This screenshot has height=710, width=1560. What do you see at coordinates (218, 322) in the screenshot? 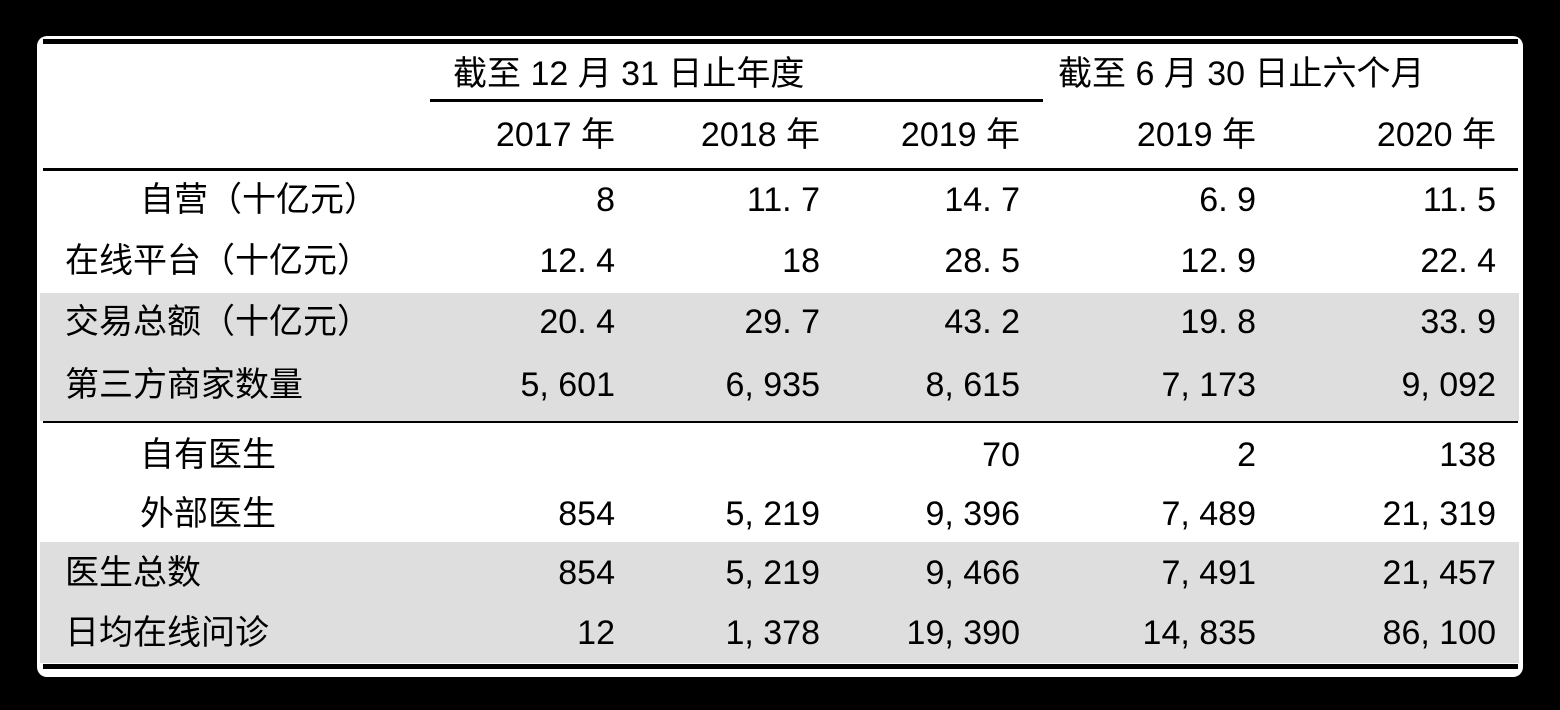
I see `row-label: 交易总额（十亿元）` at bounding box center [218, 322].